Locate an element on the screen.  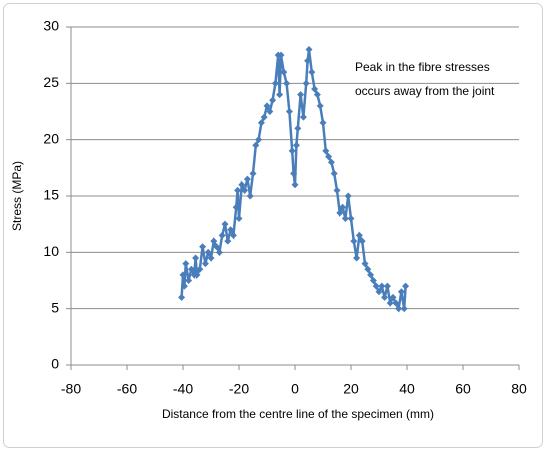
x-tick-label: 40 is located at coordinates (407, 389).